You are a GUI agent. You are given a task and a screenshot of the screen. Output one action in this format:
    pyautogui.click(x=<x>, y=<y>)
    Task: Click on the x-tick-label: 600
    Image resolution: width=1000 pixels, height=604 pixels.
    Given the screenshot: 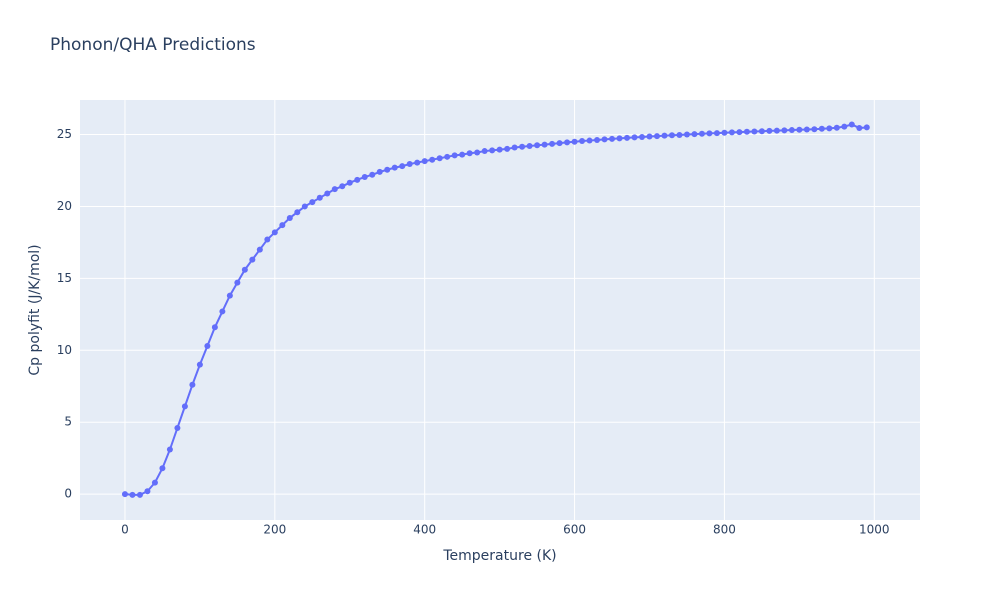 What is the action you would take?
    pyautogui.click(x=574, y=530)
    